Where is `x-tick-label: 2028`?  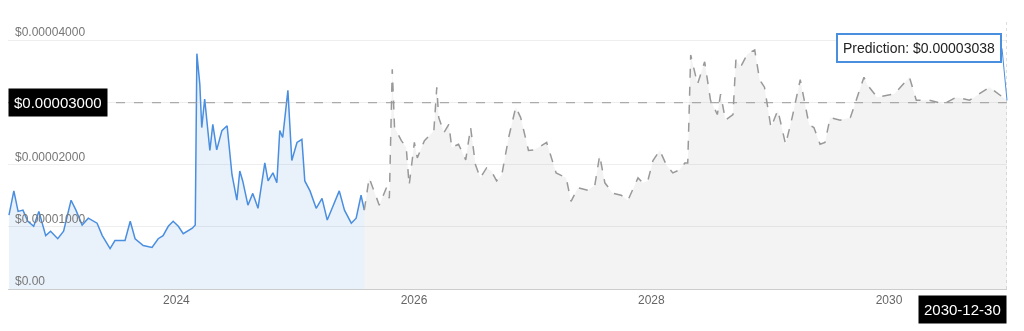 x-tick-label: 2028 is located at coordinates (652, 300).